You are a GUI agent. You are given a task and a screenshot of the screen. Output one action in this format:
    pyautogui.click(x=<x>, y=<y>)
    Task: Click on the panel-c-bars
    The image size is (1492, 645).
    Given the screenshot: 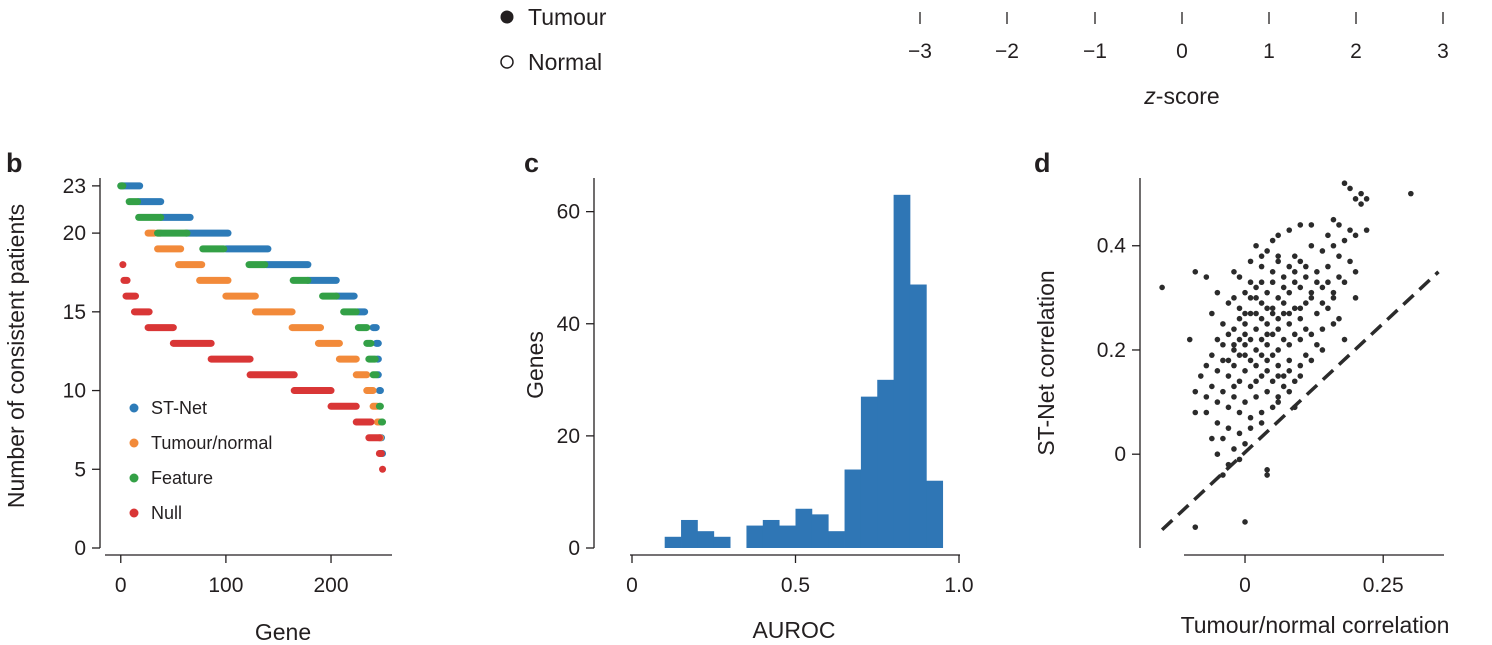 What is the action you would take?
    pyautogui.click(x=804, y=371)
    